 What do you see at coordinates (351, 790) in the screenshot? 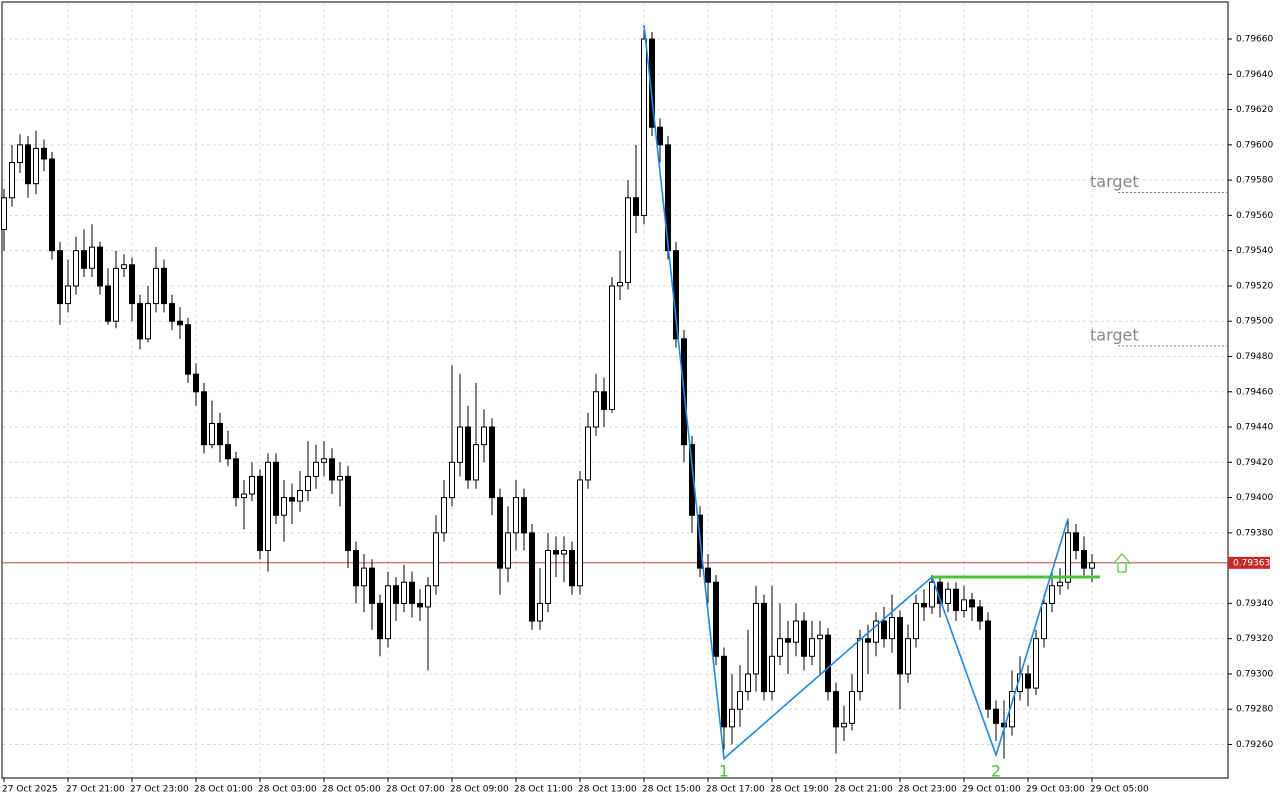
I see `x-tick-label: 28 Oct 05:00` at bounding box center [351, 790].